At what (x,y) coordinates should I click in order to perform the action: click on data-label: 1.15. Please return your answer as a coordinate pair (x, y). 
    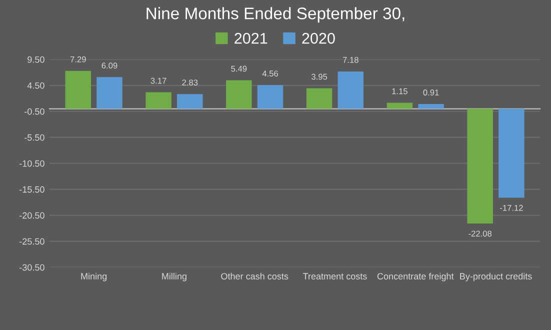
    Looking at the image, I should click on (400, 91).